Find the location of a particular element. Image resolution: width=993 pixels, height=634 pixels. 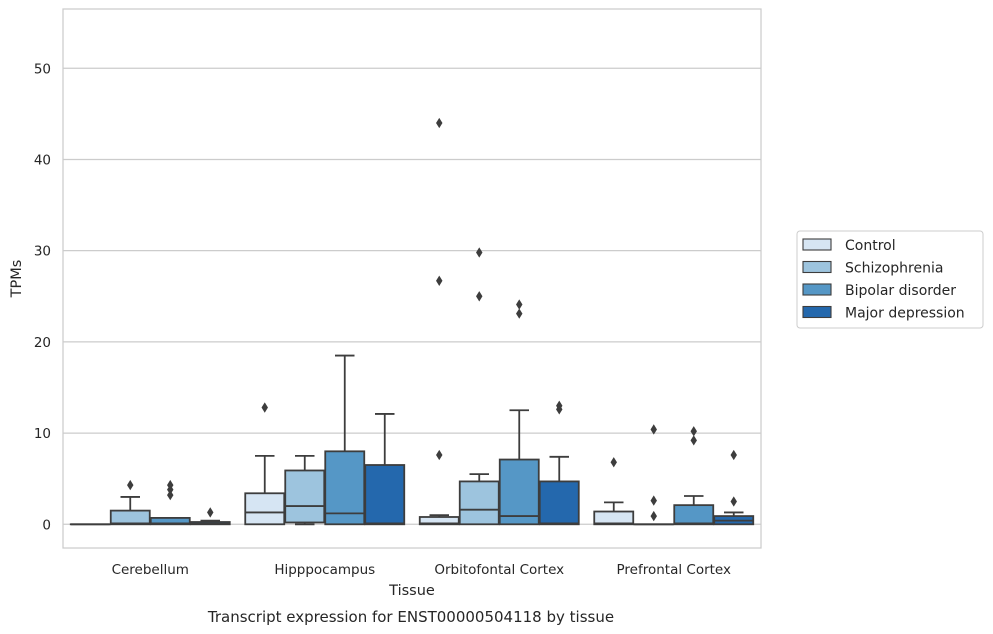

y-tick-label: 0 is located at coordinates (46, 525).